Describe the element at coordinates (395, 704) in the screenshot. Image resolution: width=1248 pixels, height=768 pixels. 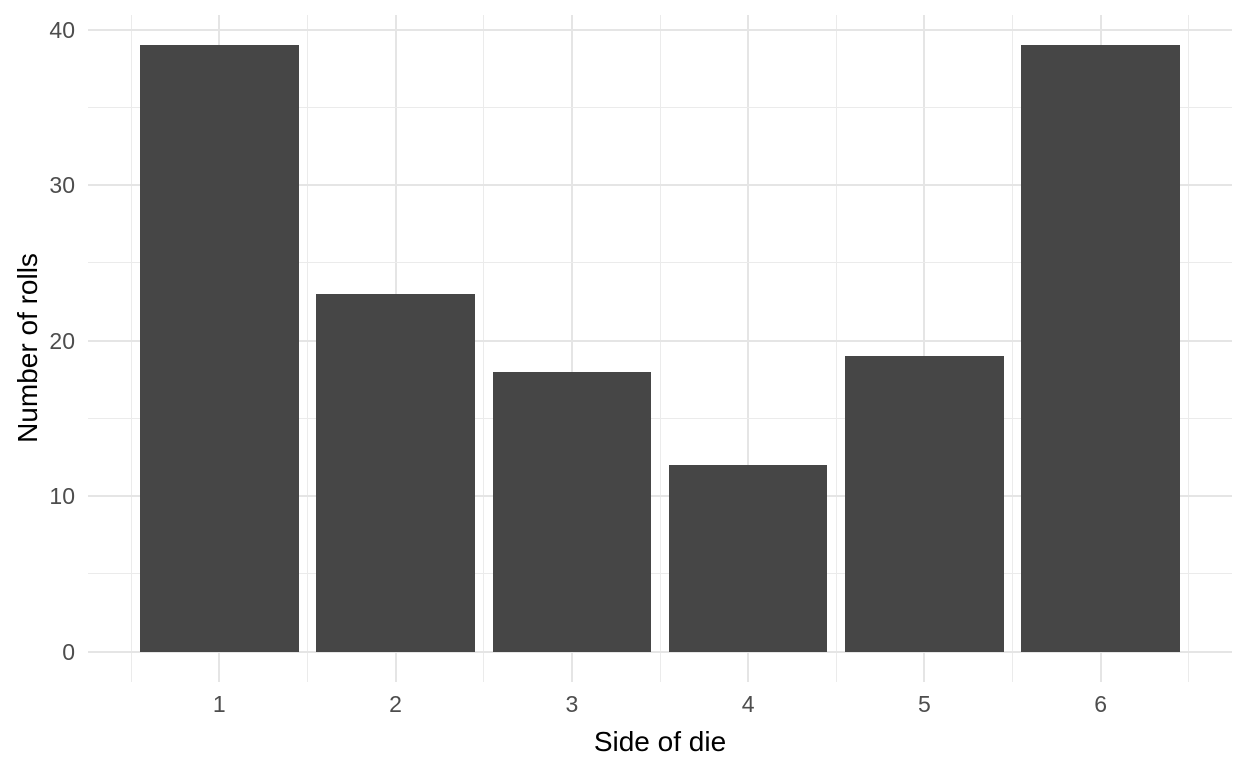
I see `x-tick-label: 2` at that location.